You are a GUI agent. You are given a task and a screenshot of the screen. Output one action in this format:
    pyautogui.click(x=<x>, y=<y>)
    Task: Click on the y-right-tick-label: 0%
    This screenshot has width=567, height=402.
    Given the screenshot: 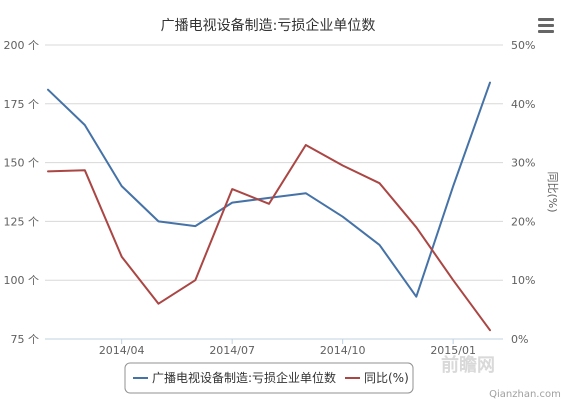 What is the action you would take?
    pyautogui.click(x=519, y=339)
    